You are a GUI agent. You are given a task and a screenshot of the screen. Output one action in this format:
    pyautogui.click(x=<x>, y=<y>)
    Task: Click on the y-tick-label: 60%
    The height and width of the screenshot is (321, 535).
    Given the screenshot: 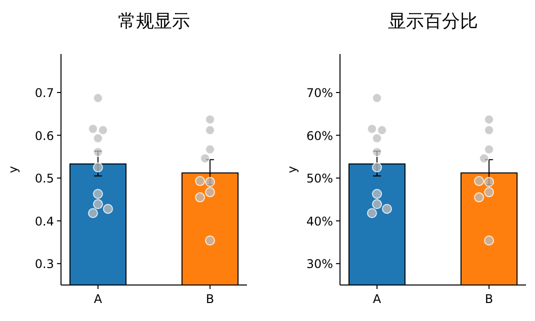 What is the action you would take?
    pyautogui.click(x=319, y=135)
    